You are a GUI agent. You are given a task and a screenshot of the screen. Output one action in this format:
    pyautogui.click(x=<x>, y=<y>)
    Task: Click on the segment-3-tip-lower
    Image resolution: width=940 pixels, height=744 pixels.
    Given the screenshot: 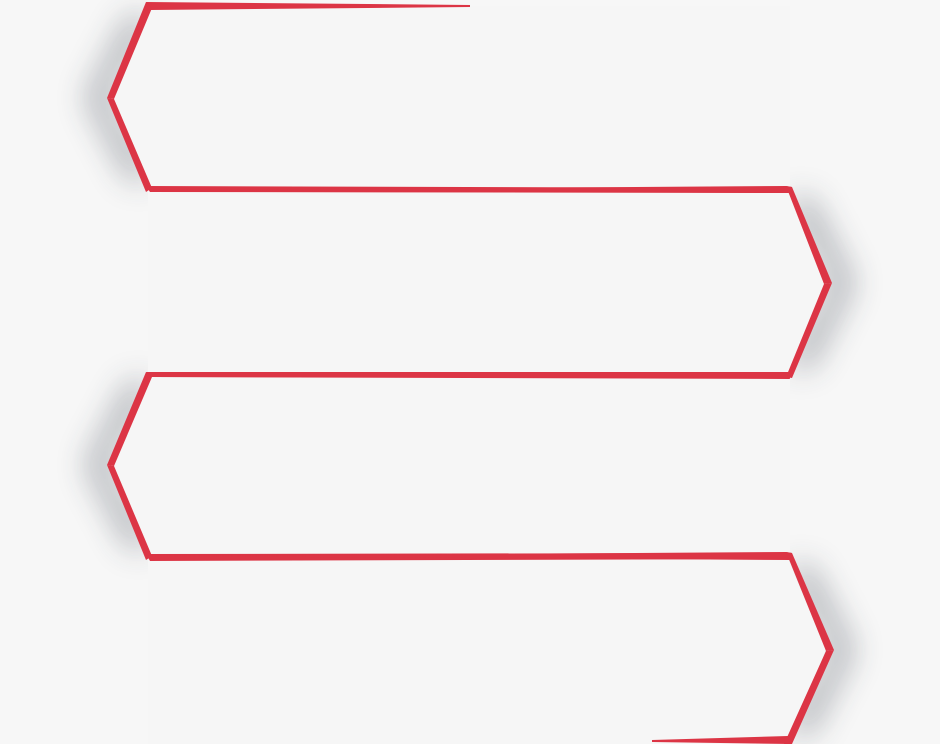 What is the action you would take?
    pyautogui.click(x=129, y=512)
    